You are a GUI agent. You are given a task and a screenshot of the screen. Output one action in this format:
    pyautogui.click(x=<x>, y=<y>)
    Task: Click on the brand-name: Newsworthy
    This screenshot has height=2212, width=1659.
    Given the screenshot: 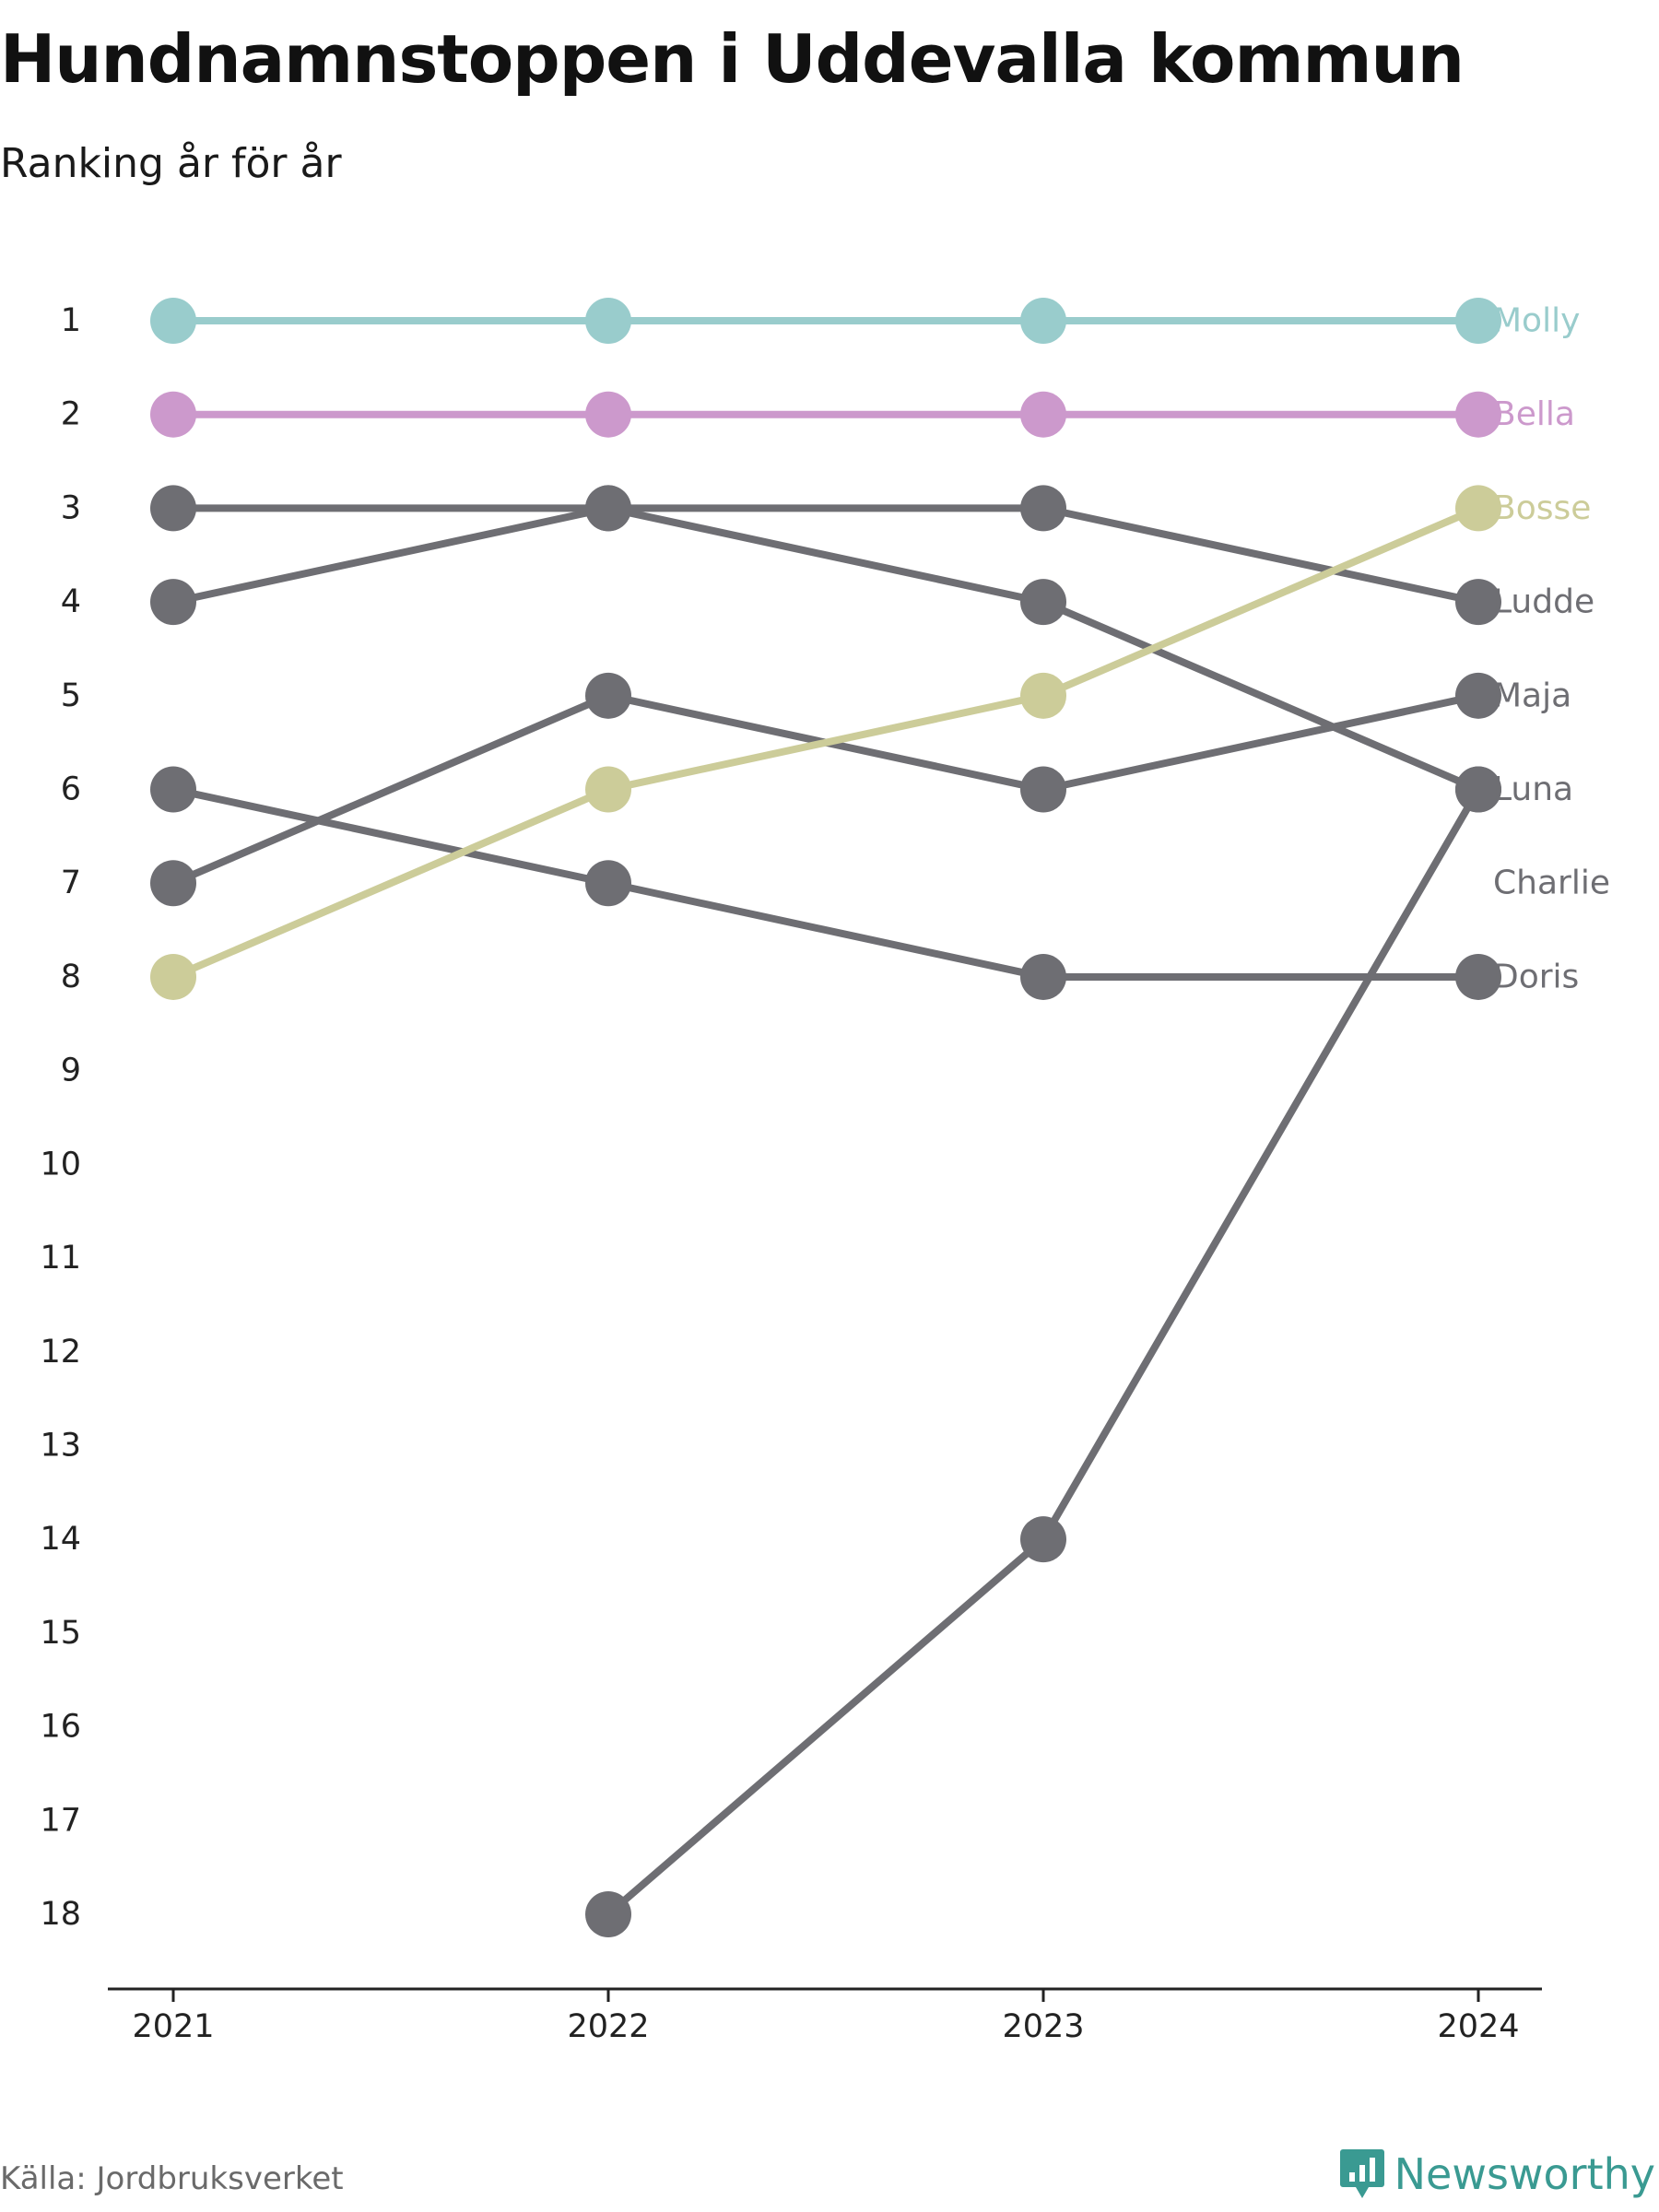 What is the action you would take?
    pyautogui.click(x=1524, y=2174)
    